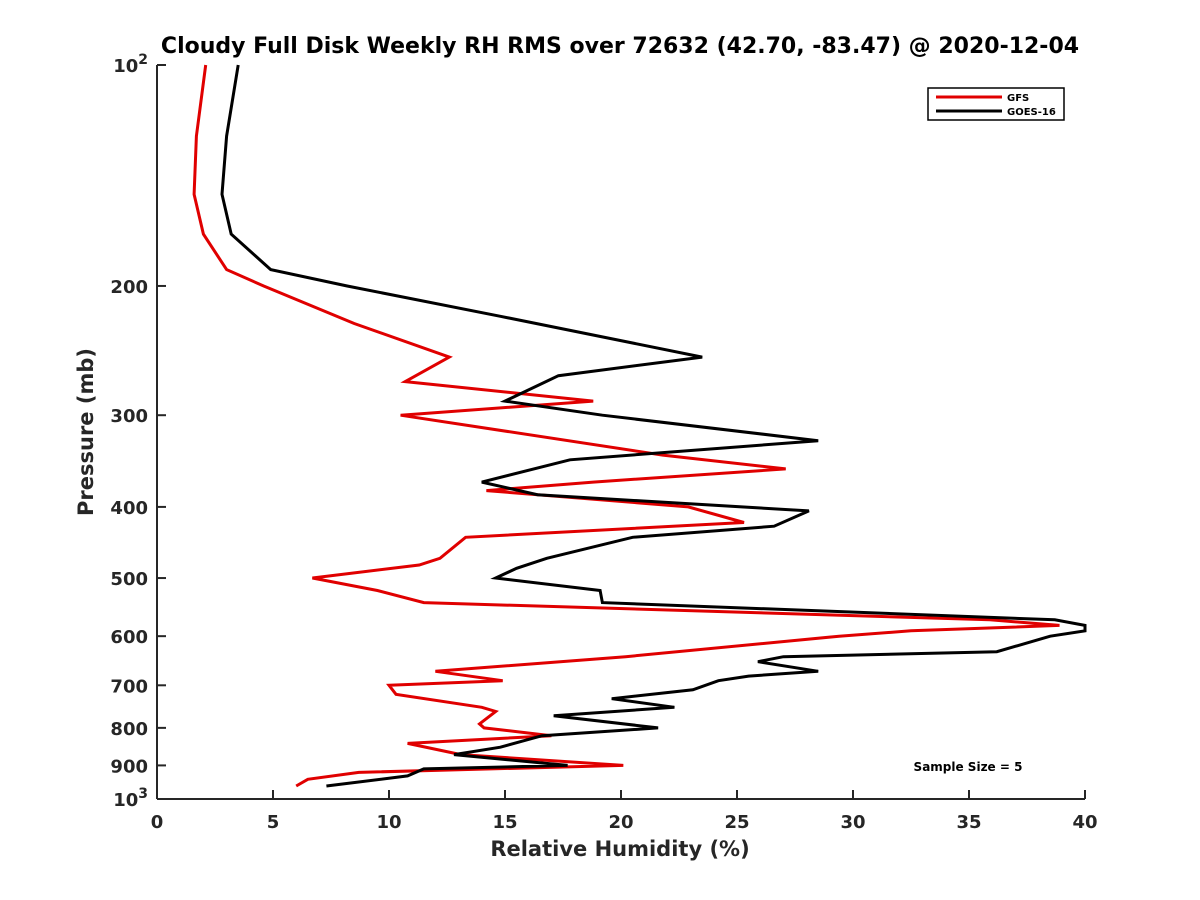 The image size is (1200, 900). What do you see at coordinates (1084, 822) in the screenshot?
I see `x-tick-label: 40` at bounding box center [1084, 822].